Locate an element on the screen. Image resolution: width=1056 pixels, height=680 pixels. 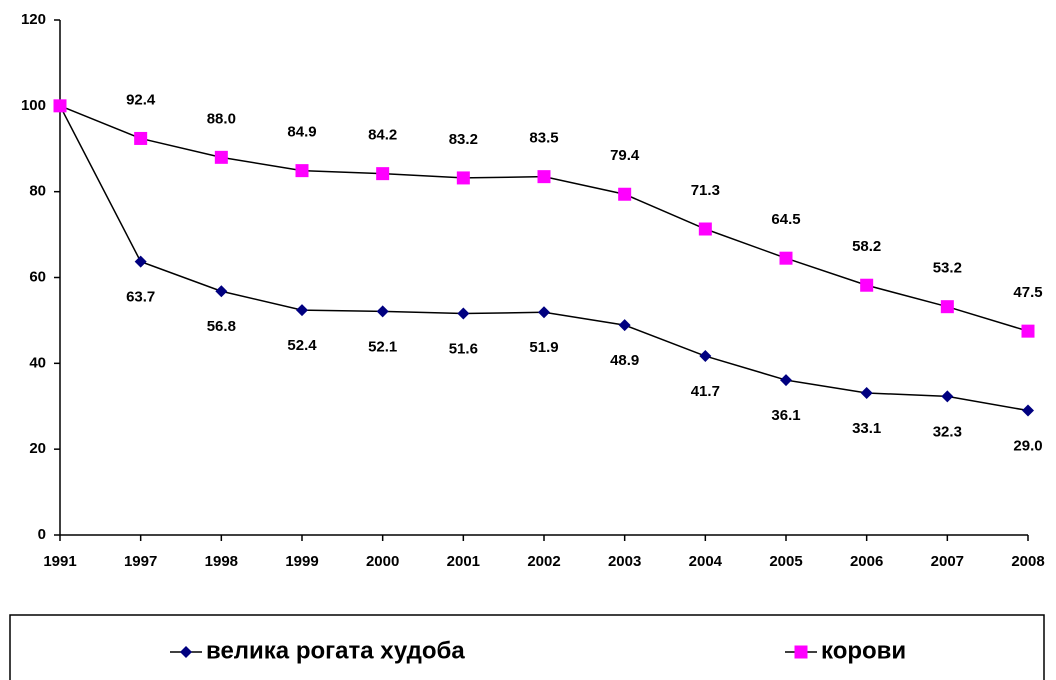
y-tick-label: 100 is located at coordinates (33, 105).